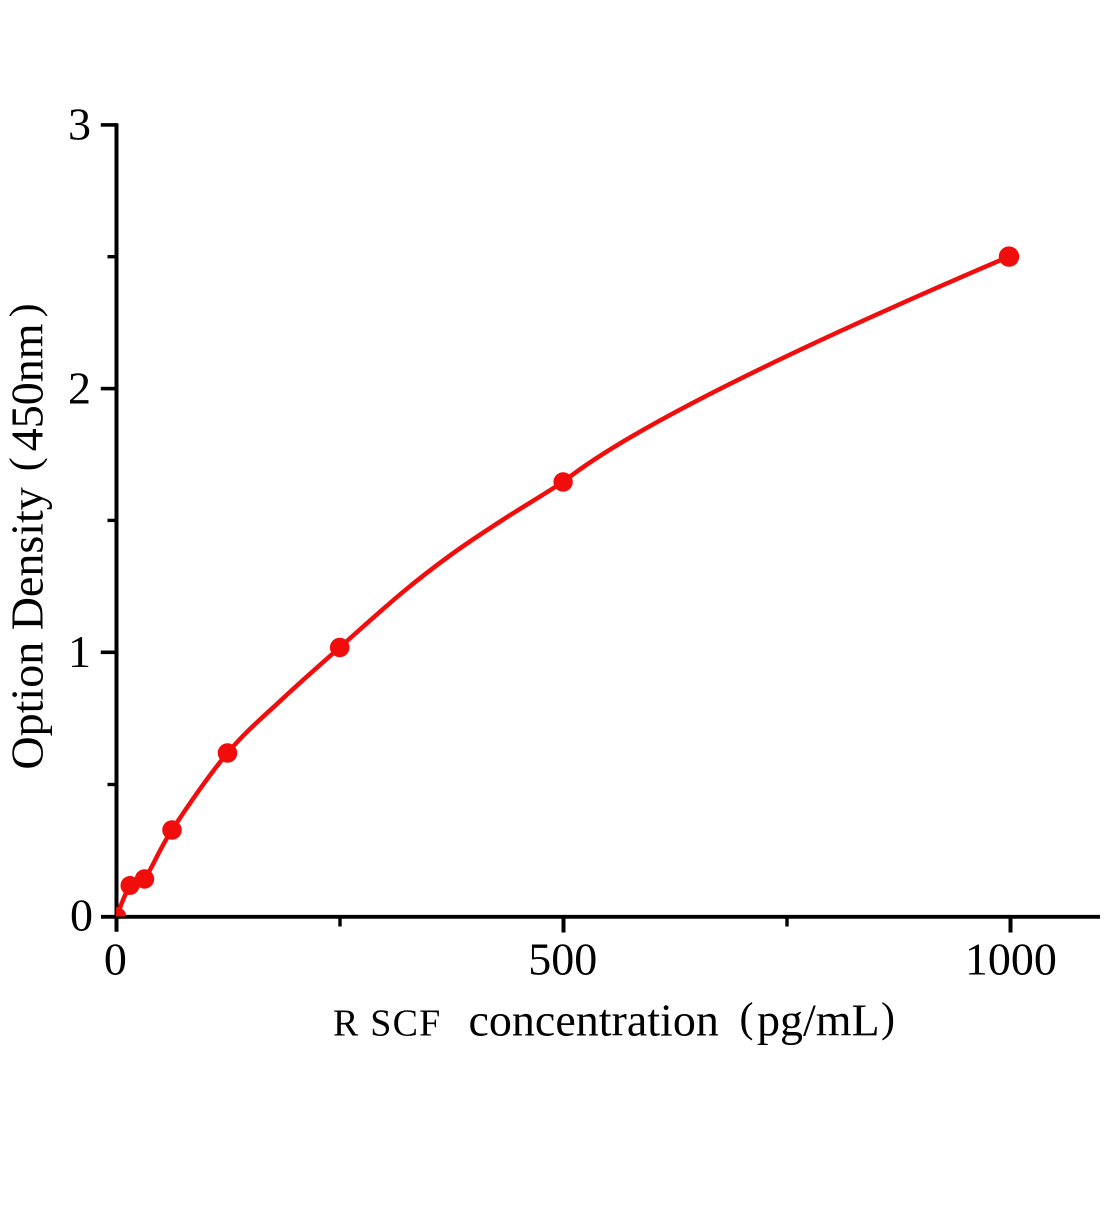  I want to click on svg-text: 2, so click(79, 387).